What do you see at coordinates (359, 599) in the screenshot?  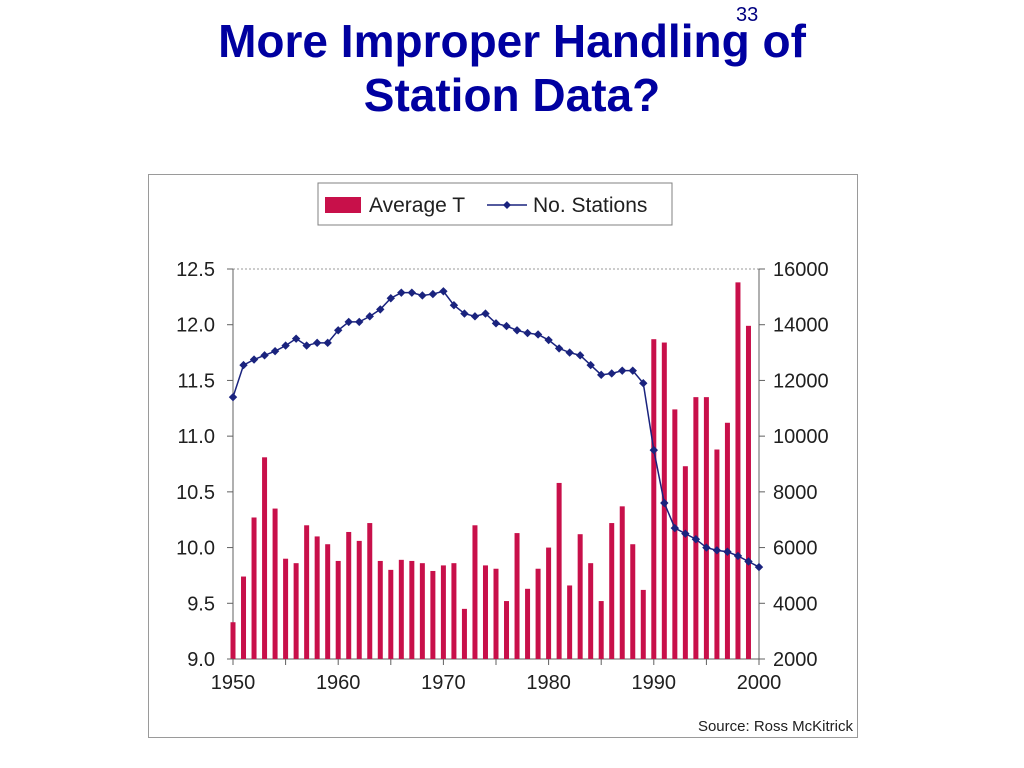 I see `bar-average-t-1962` at bounding box center [359, 599].